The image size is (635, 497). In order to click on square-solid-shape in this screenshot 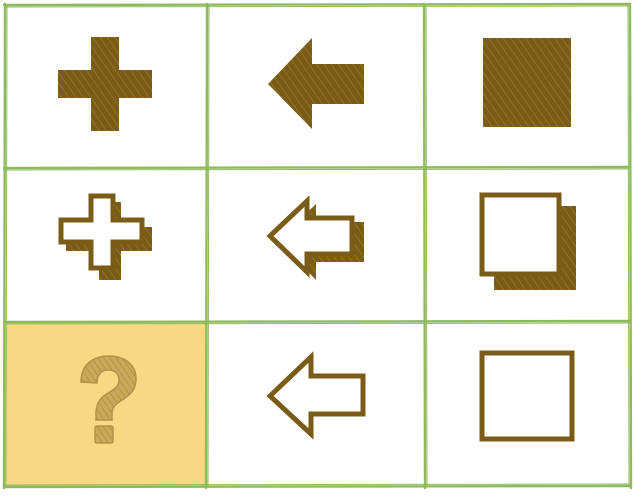, I will do `click(527, 82)`.